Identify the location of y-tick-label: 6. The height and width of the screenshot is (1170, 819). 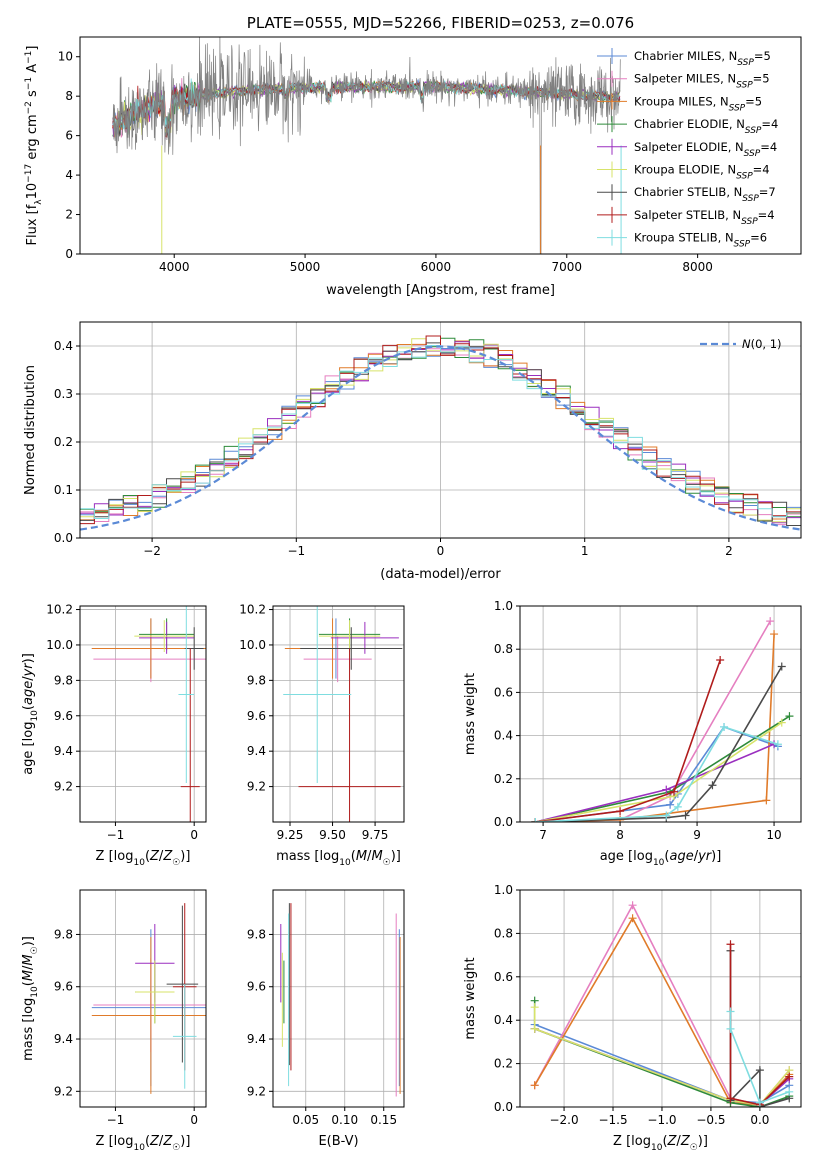
(69, 136).